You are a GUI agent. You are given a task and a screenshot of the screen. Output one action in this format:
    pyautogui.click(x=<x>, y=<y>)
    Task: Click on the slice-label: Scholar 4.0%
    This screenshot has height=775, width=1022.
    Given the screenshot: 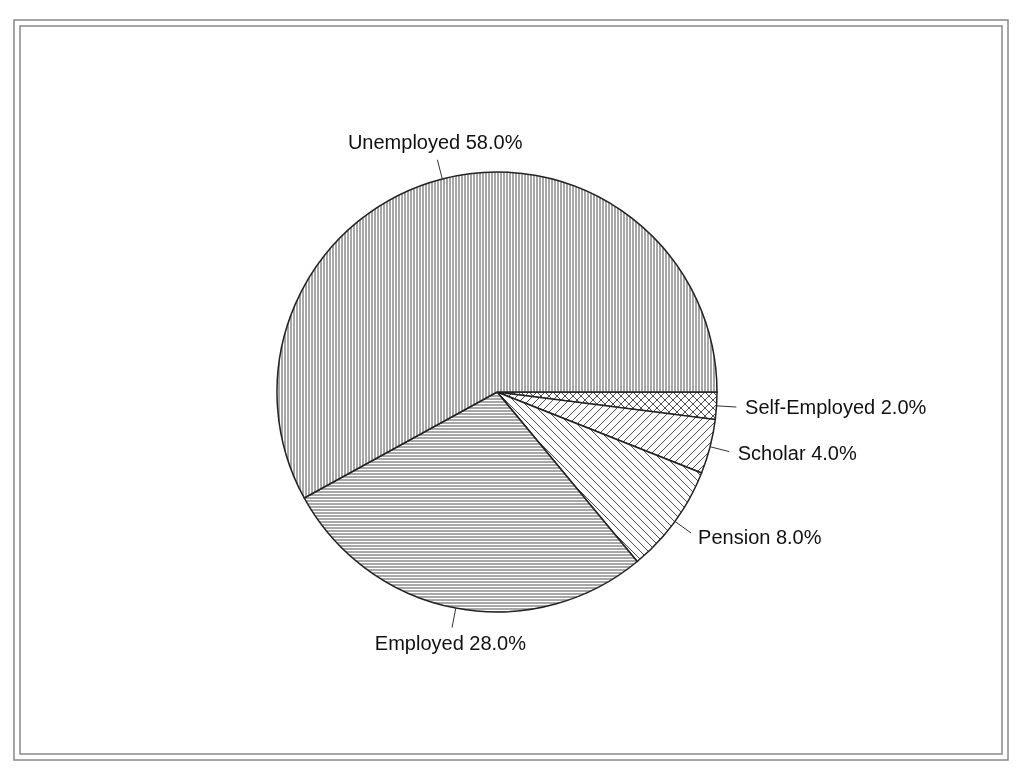 What is the action you would take?
    pyautogui.click(x=797, y=452)
    